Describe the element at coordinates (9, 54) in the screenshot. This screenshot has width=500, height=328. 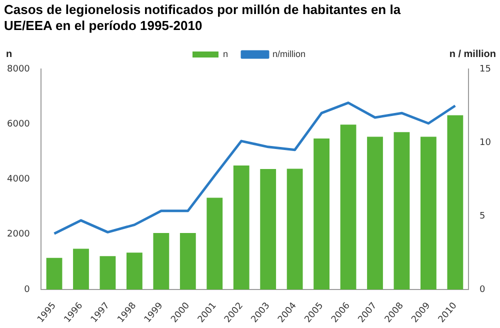
I see `y-axis-title: n` at that location.